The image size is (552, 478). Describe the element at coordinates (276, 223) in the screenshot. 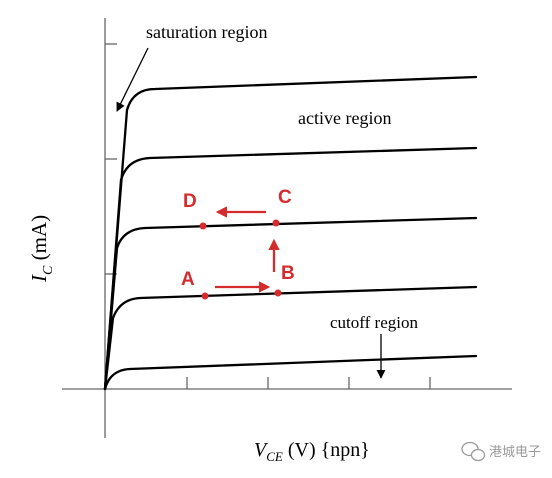

I see `point-c-marker` at that location.